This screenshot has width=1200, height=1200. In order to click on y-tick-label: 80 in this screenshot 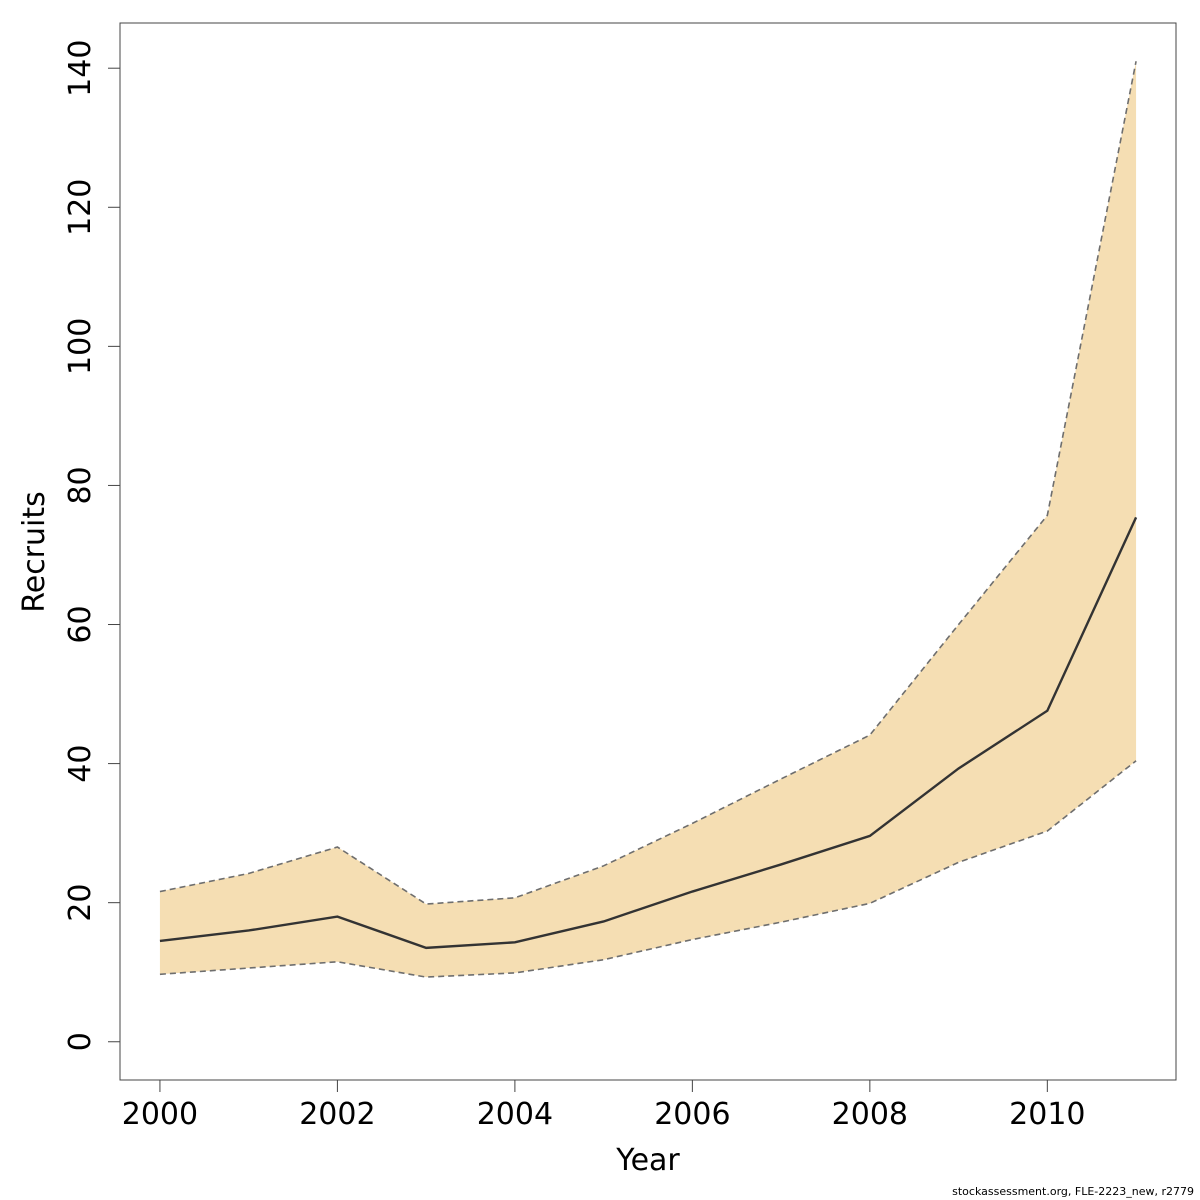, I will do `click(80, 485)`.